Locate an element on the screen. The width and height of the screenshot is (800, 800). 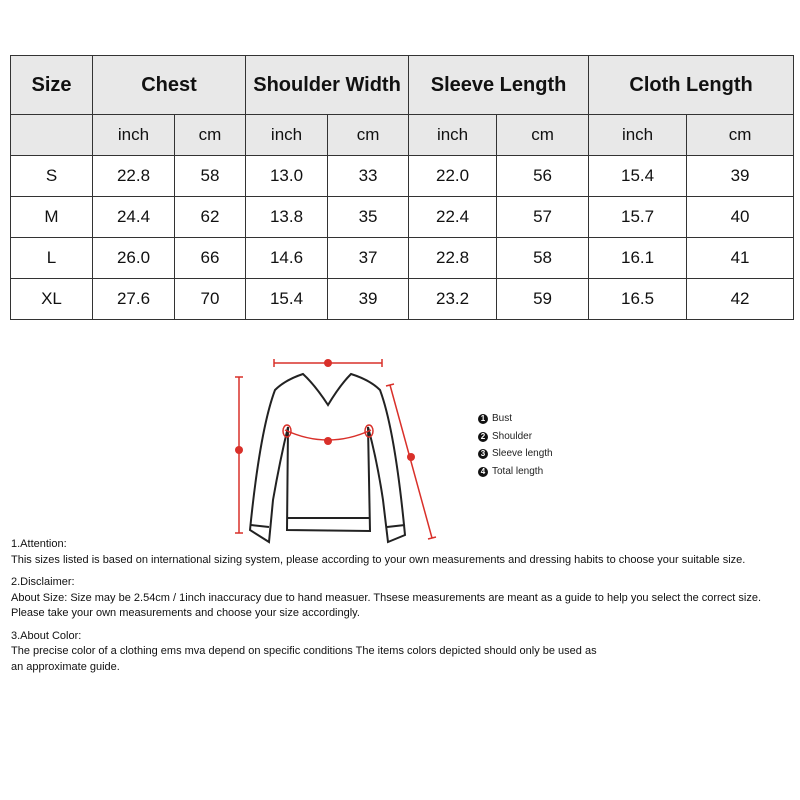
legend-label: Shoulder is located at coordinates (512, 436).